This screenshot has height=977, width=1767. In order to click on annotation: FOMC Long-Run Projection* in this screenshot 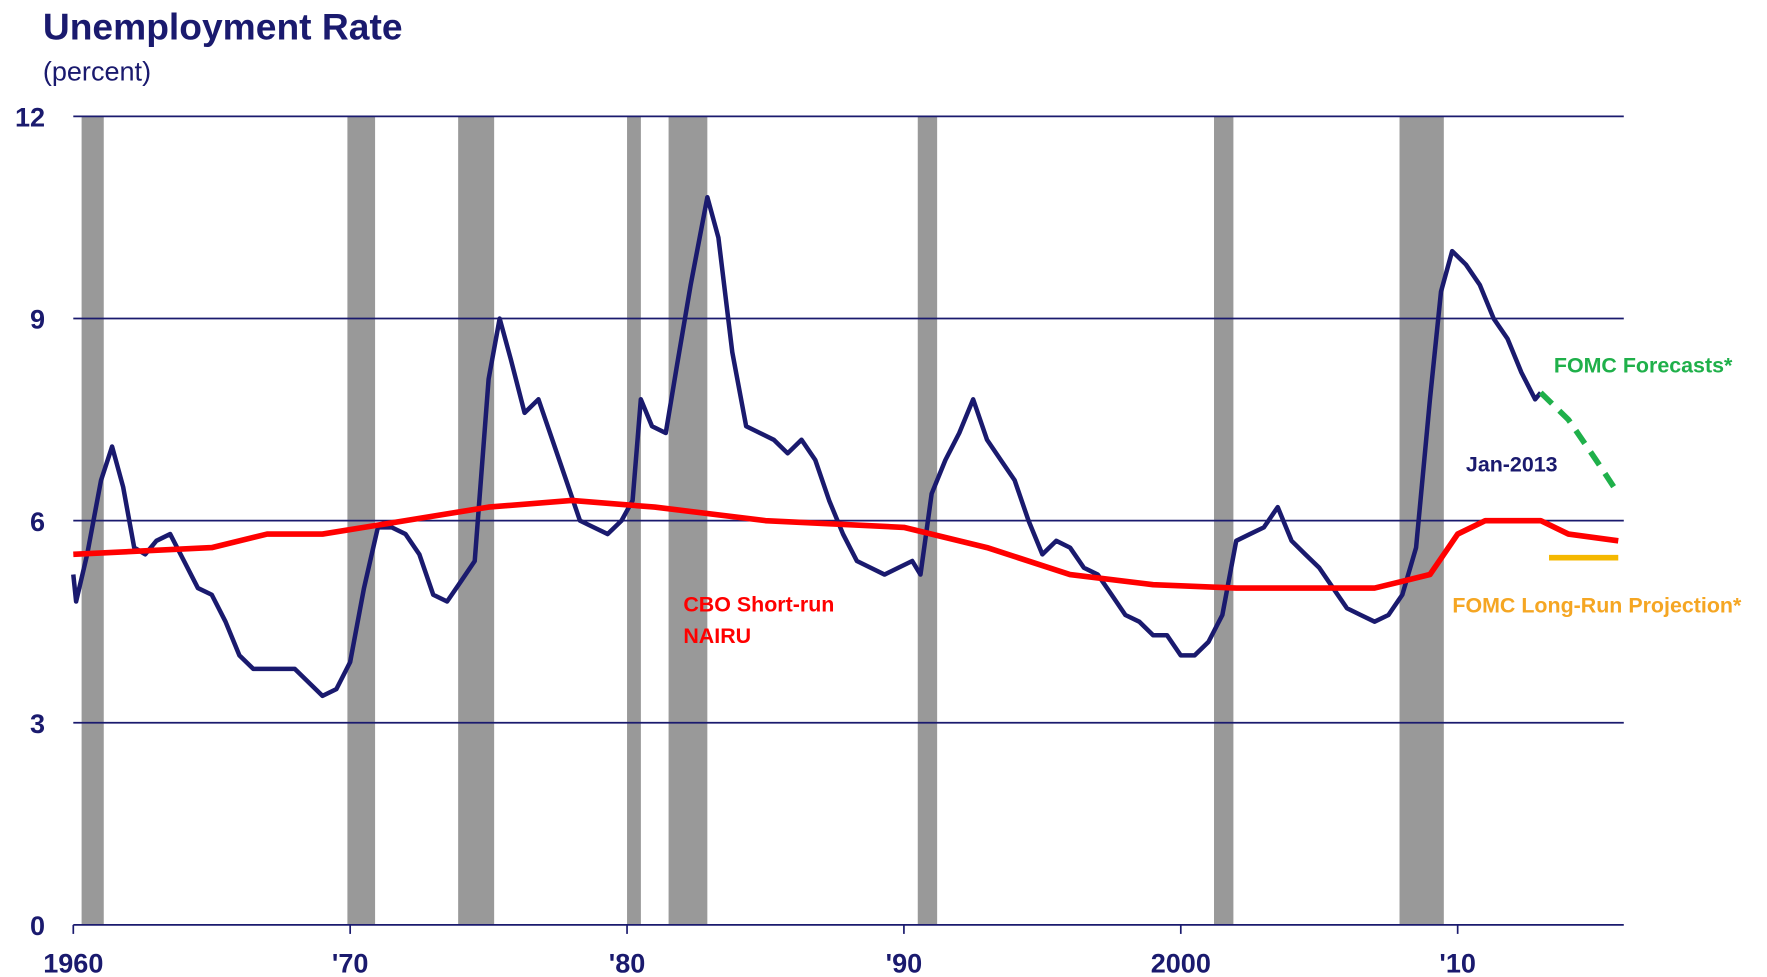, I will do `click(1597, 606)`.